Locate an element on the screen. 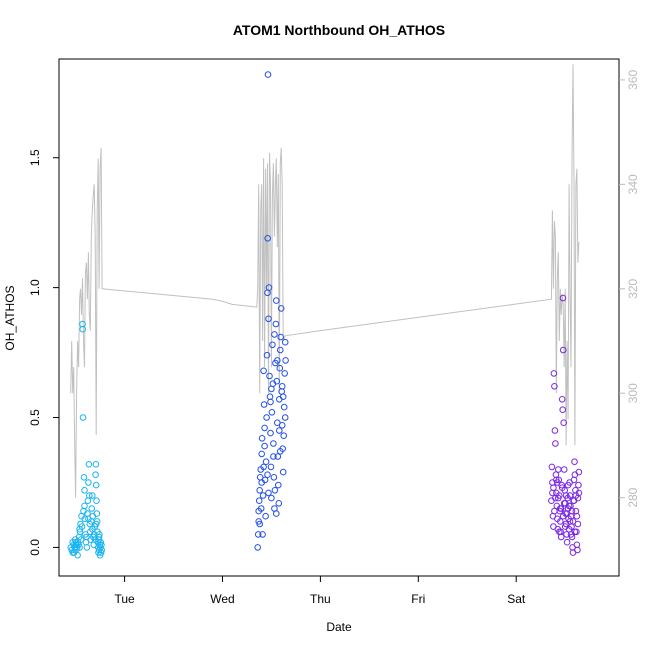 Image resolution: width=650 pixels, height=650 pixels. y2-tick-label: 300 is located at coordinates (633, 393).